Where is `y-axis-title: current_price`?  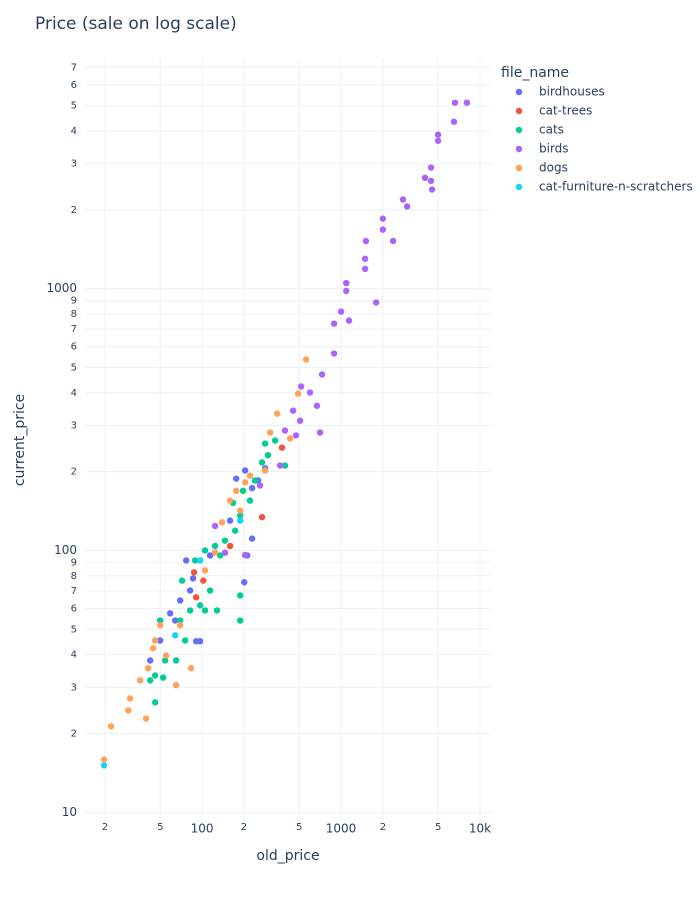
y-axis-title: current_price is located at coordinates (20, 440).